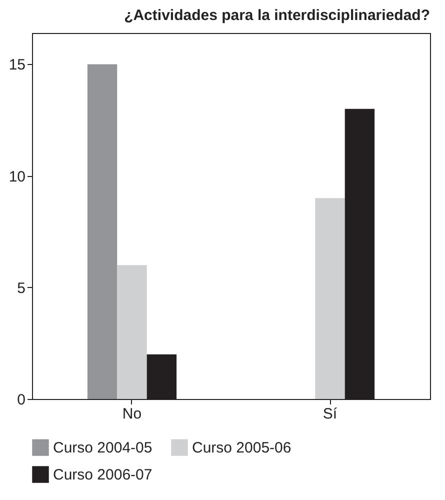 This screenshot has width=445, height=500. Describe the element at coordinates (242, 448) in the screenshot. I see `legend-label: Curso 2005-06` at that location.